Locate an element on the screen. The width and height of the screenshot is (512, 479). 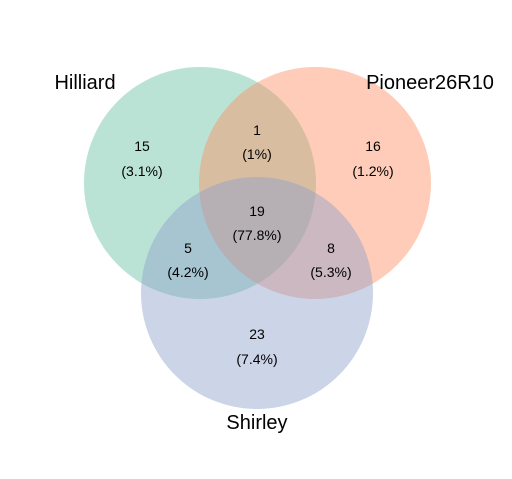
region-percent-shirley-only: (7.4%) is located at coordinates (256, 359).